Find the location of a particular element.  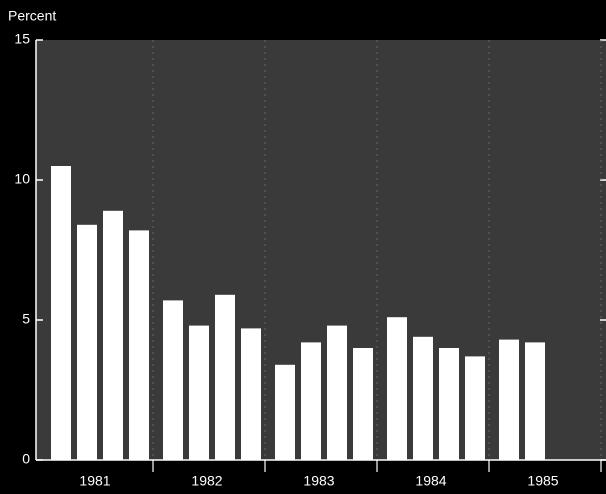

y-tick-label: 15 is located at coordinates (22, 39).